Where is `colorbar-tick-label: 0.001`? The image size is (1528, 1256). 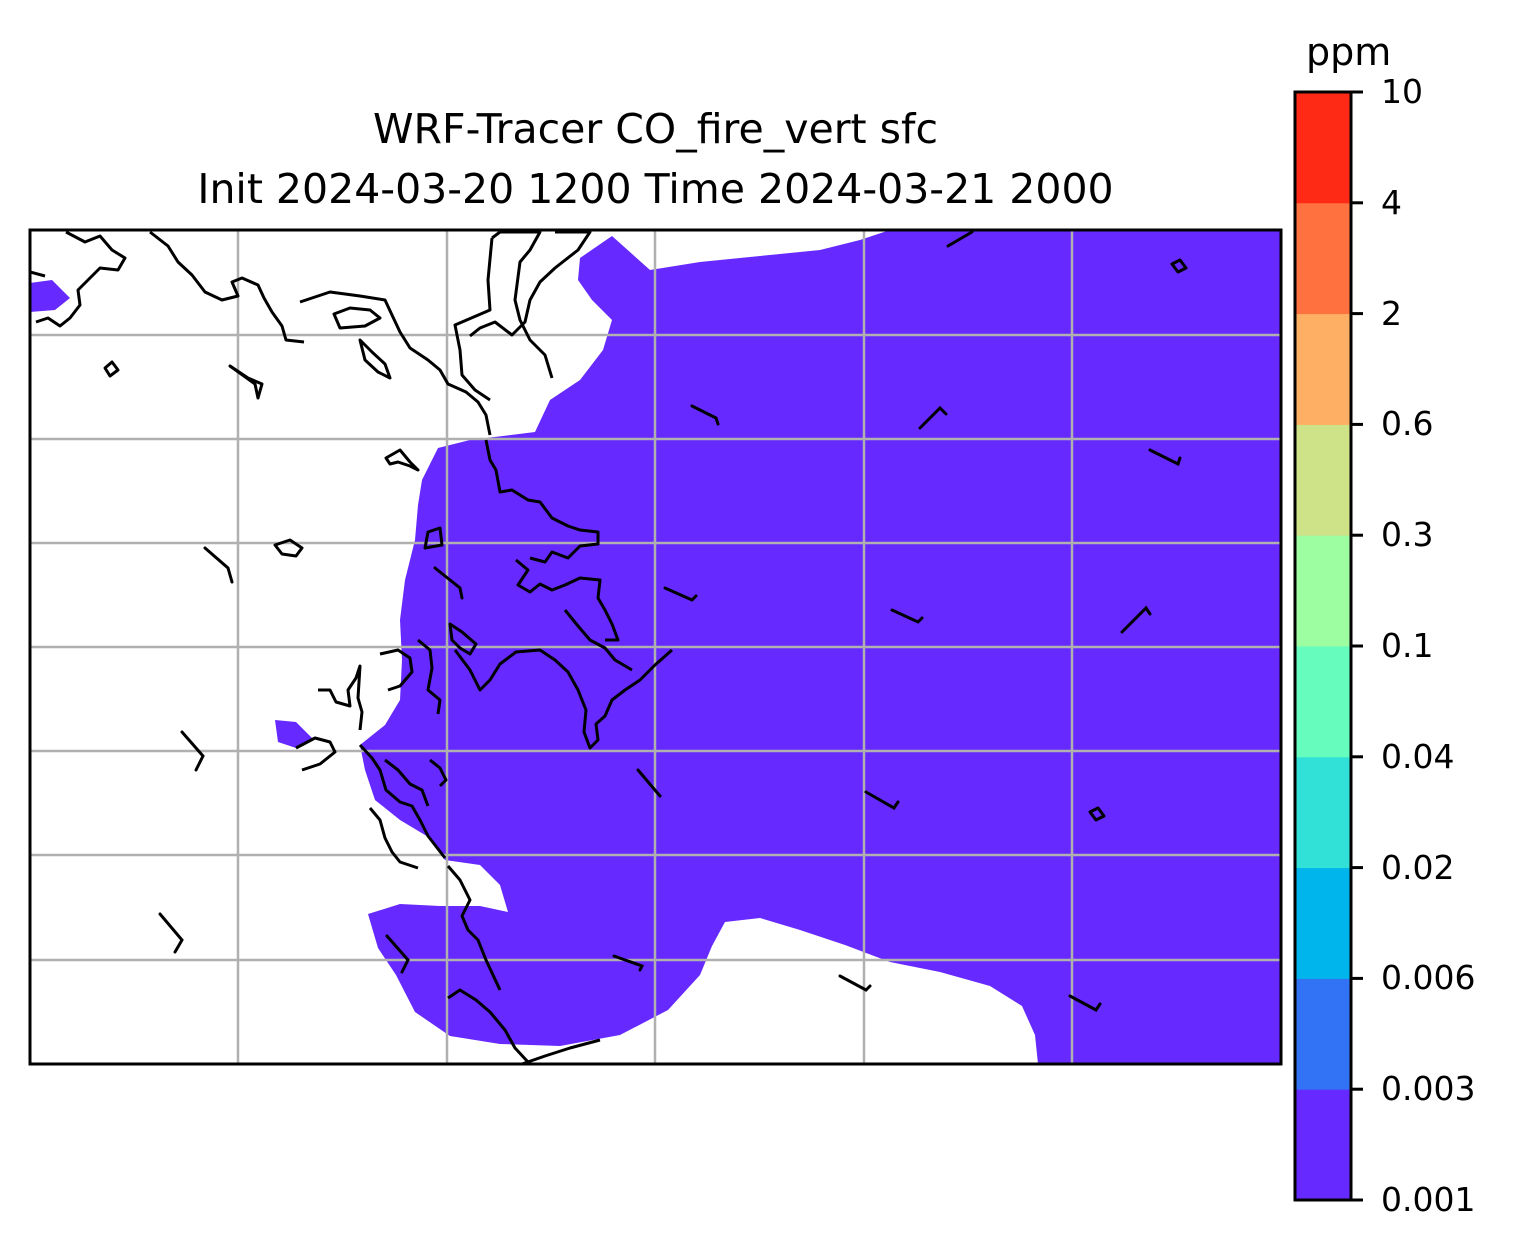 colorbar-tick-label: 0.001 is located at coordinates (1428, 1199).